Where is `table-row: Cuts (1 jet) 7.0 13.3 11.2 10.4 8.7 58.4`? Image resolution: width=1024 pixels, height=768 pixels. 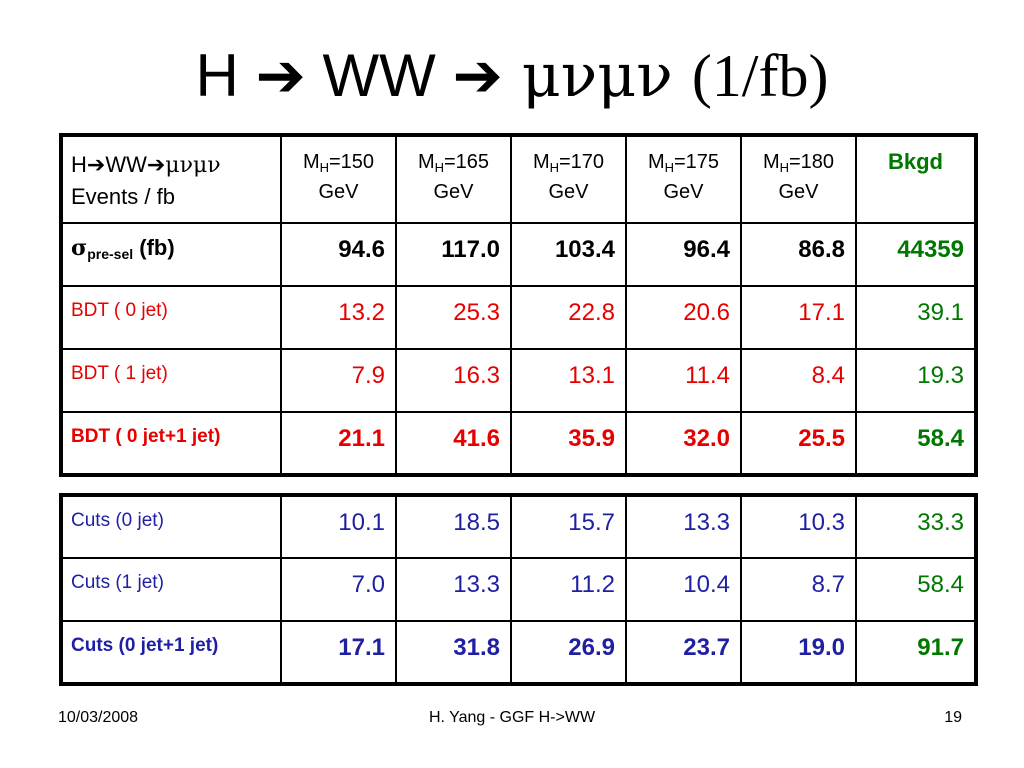
table-row: Cuts (1 jet) 7.0 13.3 11.2 10.4 8.7 58.4 is located at coordinates (518, 589).